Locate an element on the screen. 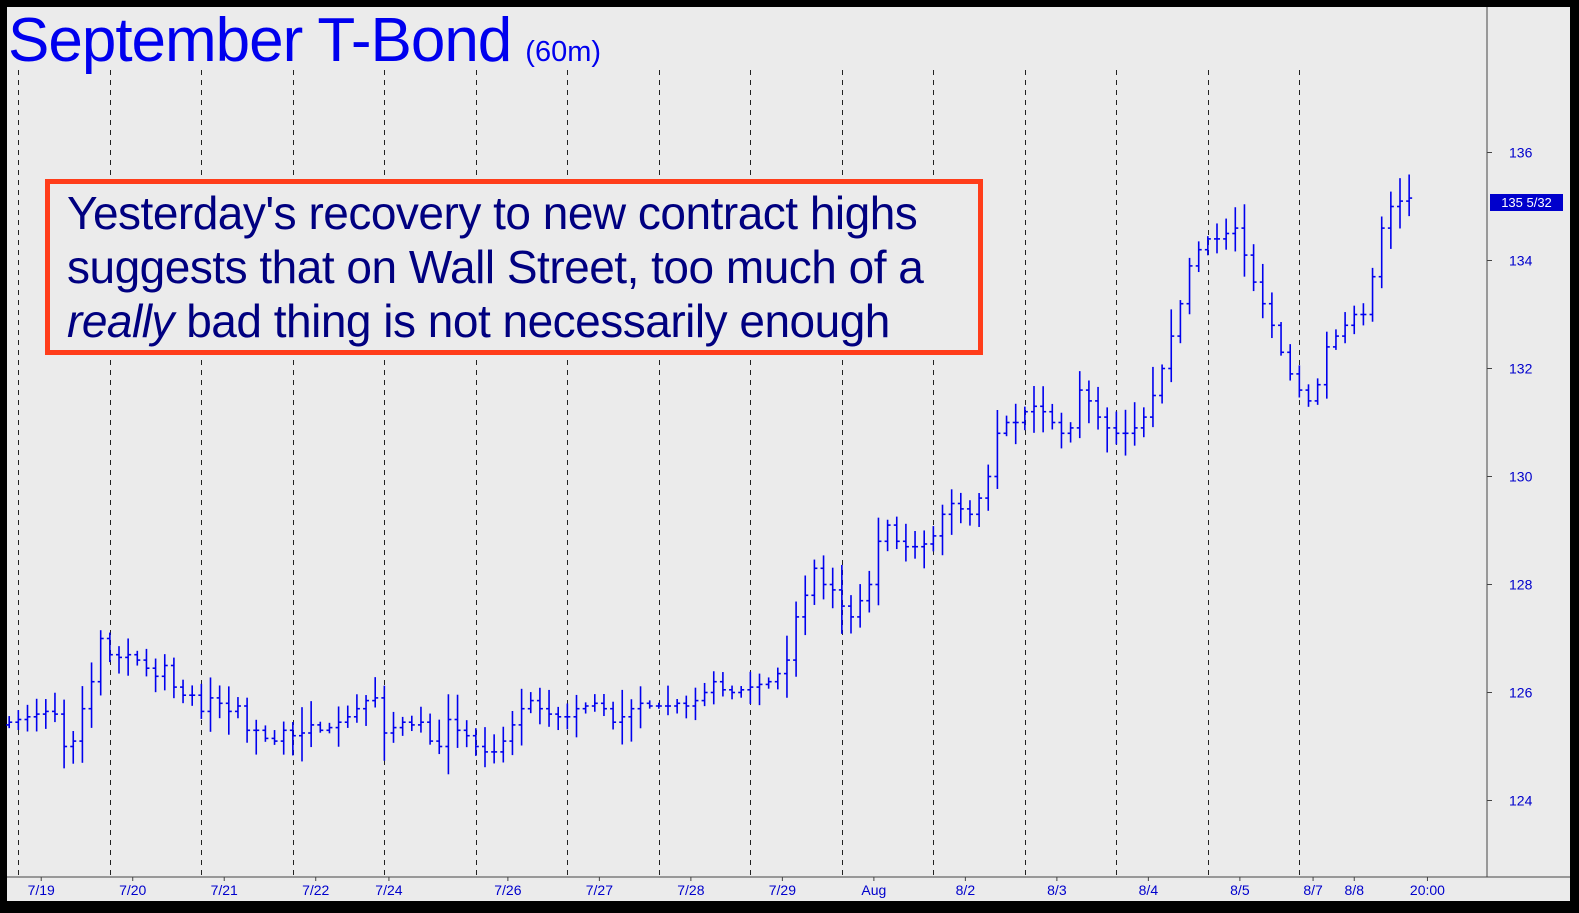 This screenshot has width=1579, height=913. x-tick-label: 8/8 is located at coordinates (1355, 890).